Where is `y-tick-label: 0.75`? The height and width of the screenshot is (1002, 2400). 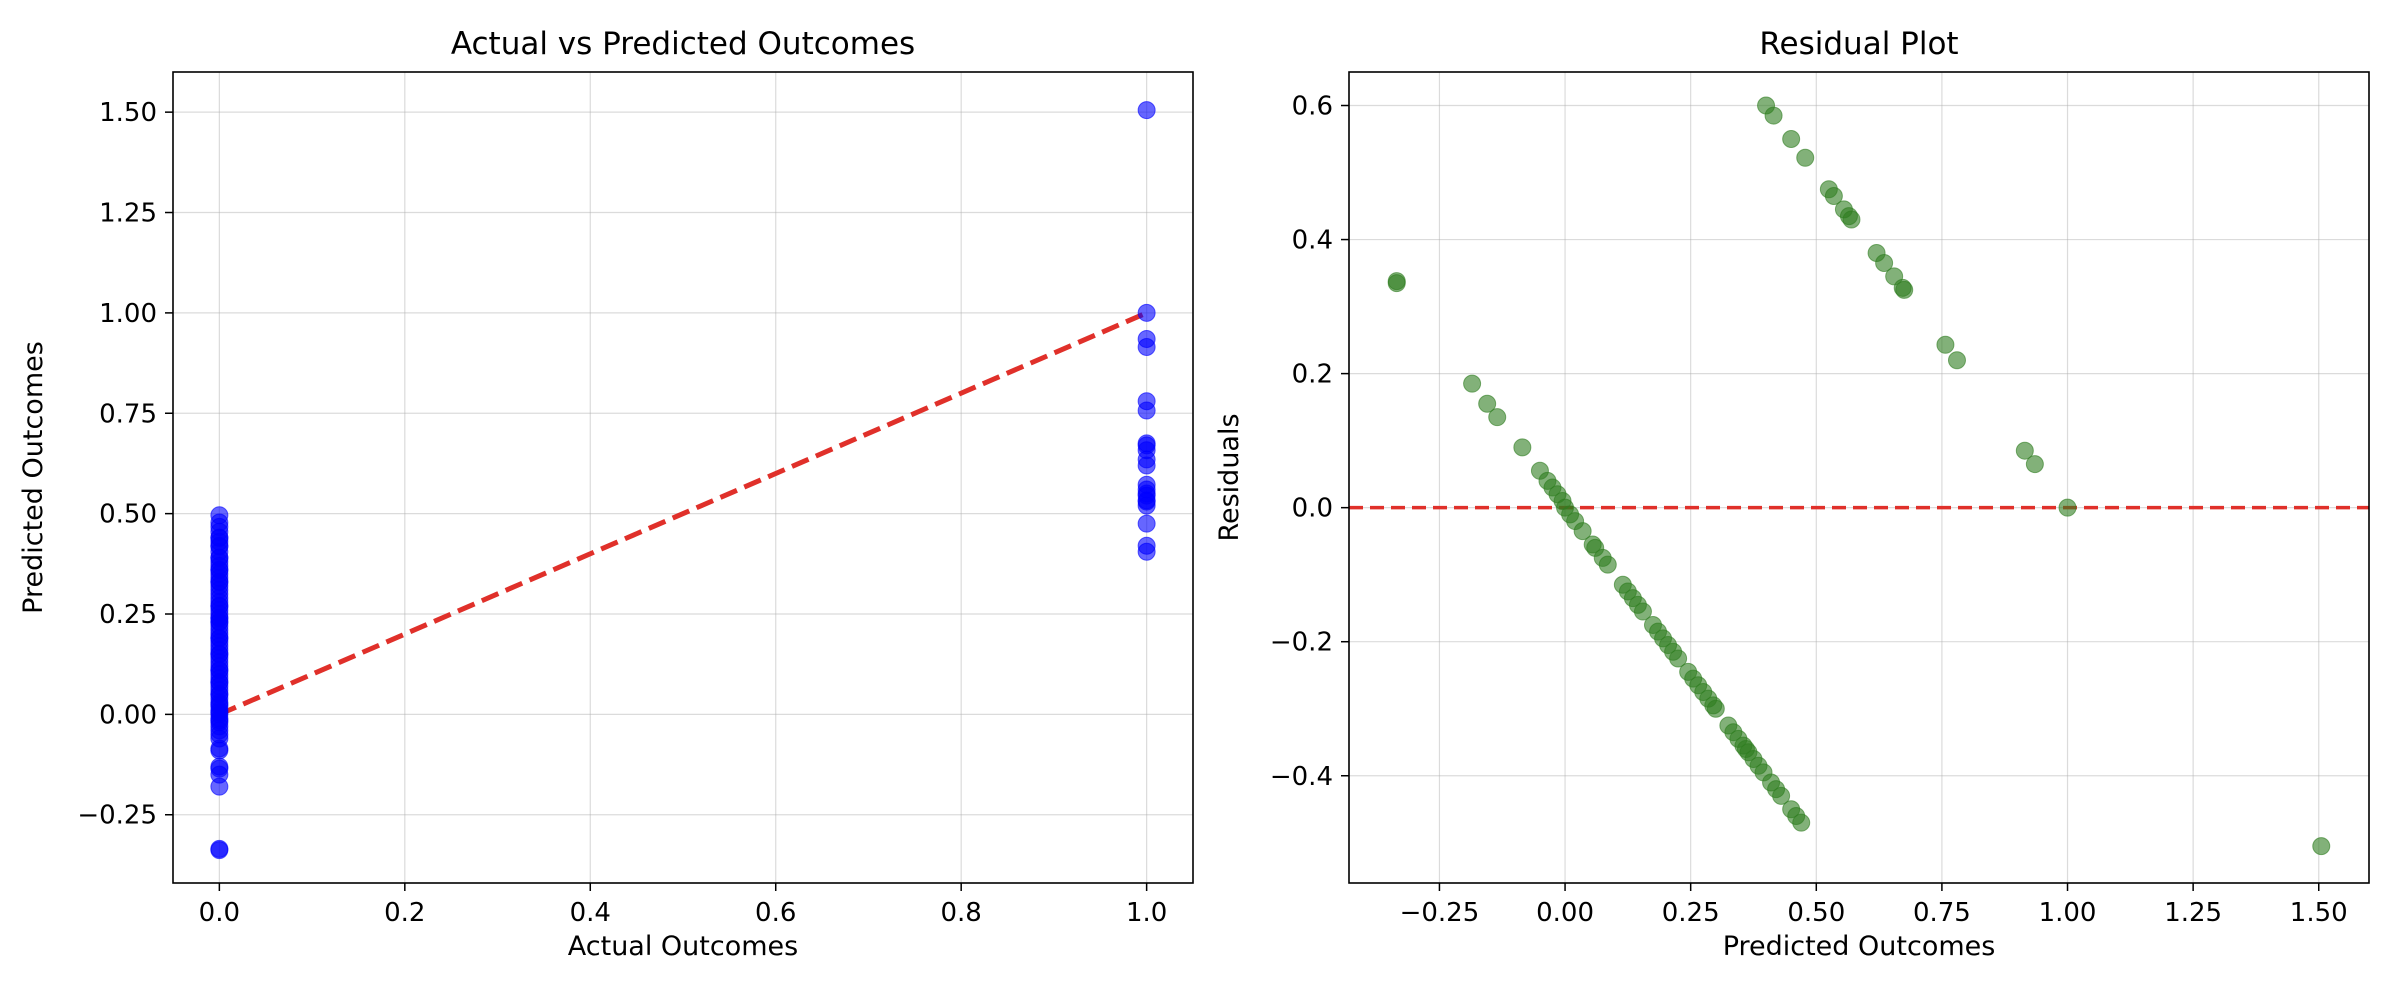 y-tick-label: 0.75 is located at coordinates (128, 414).